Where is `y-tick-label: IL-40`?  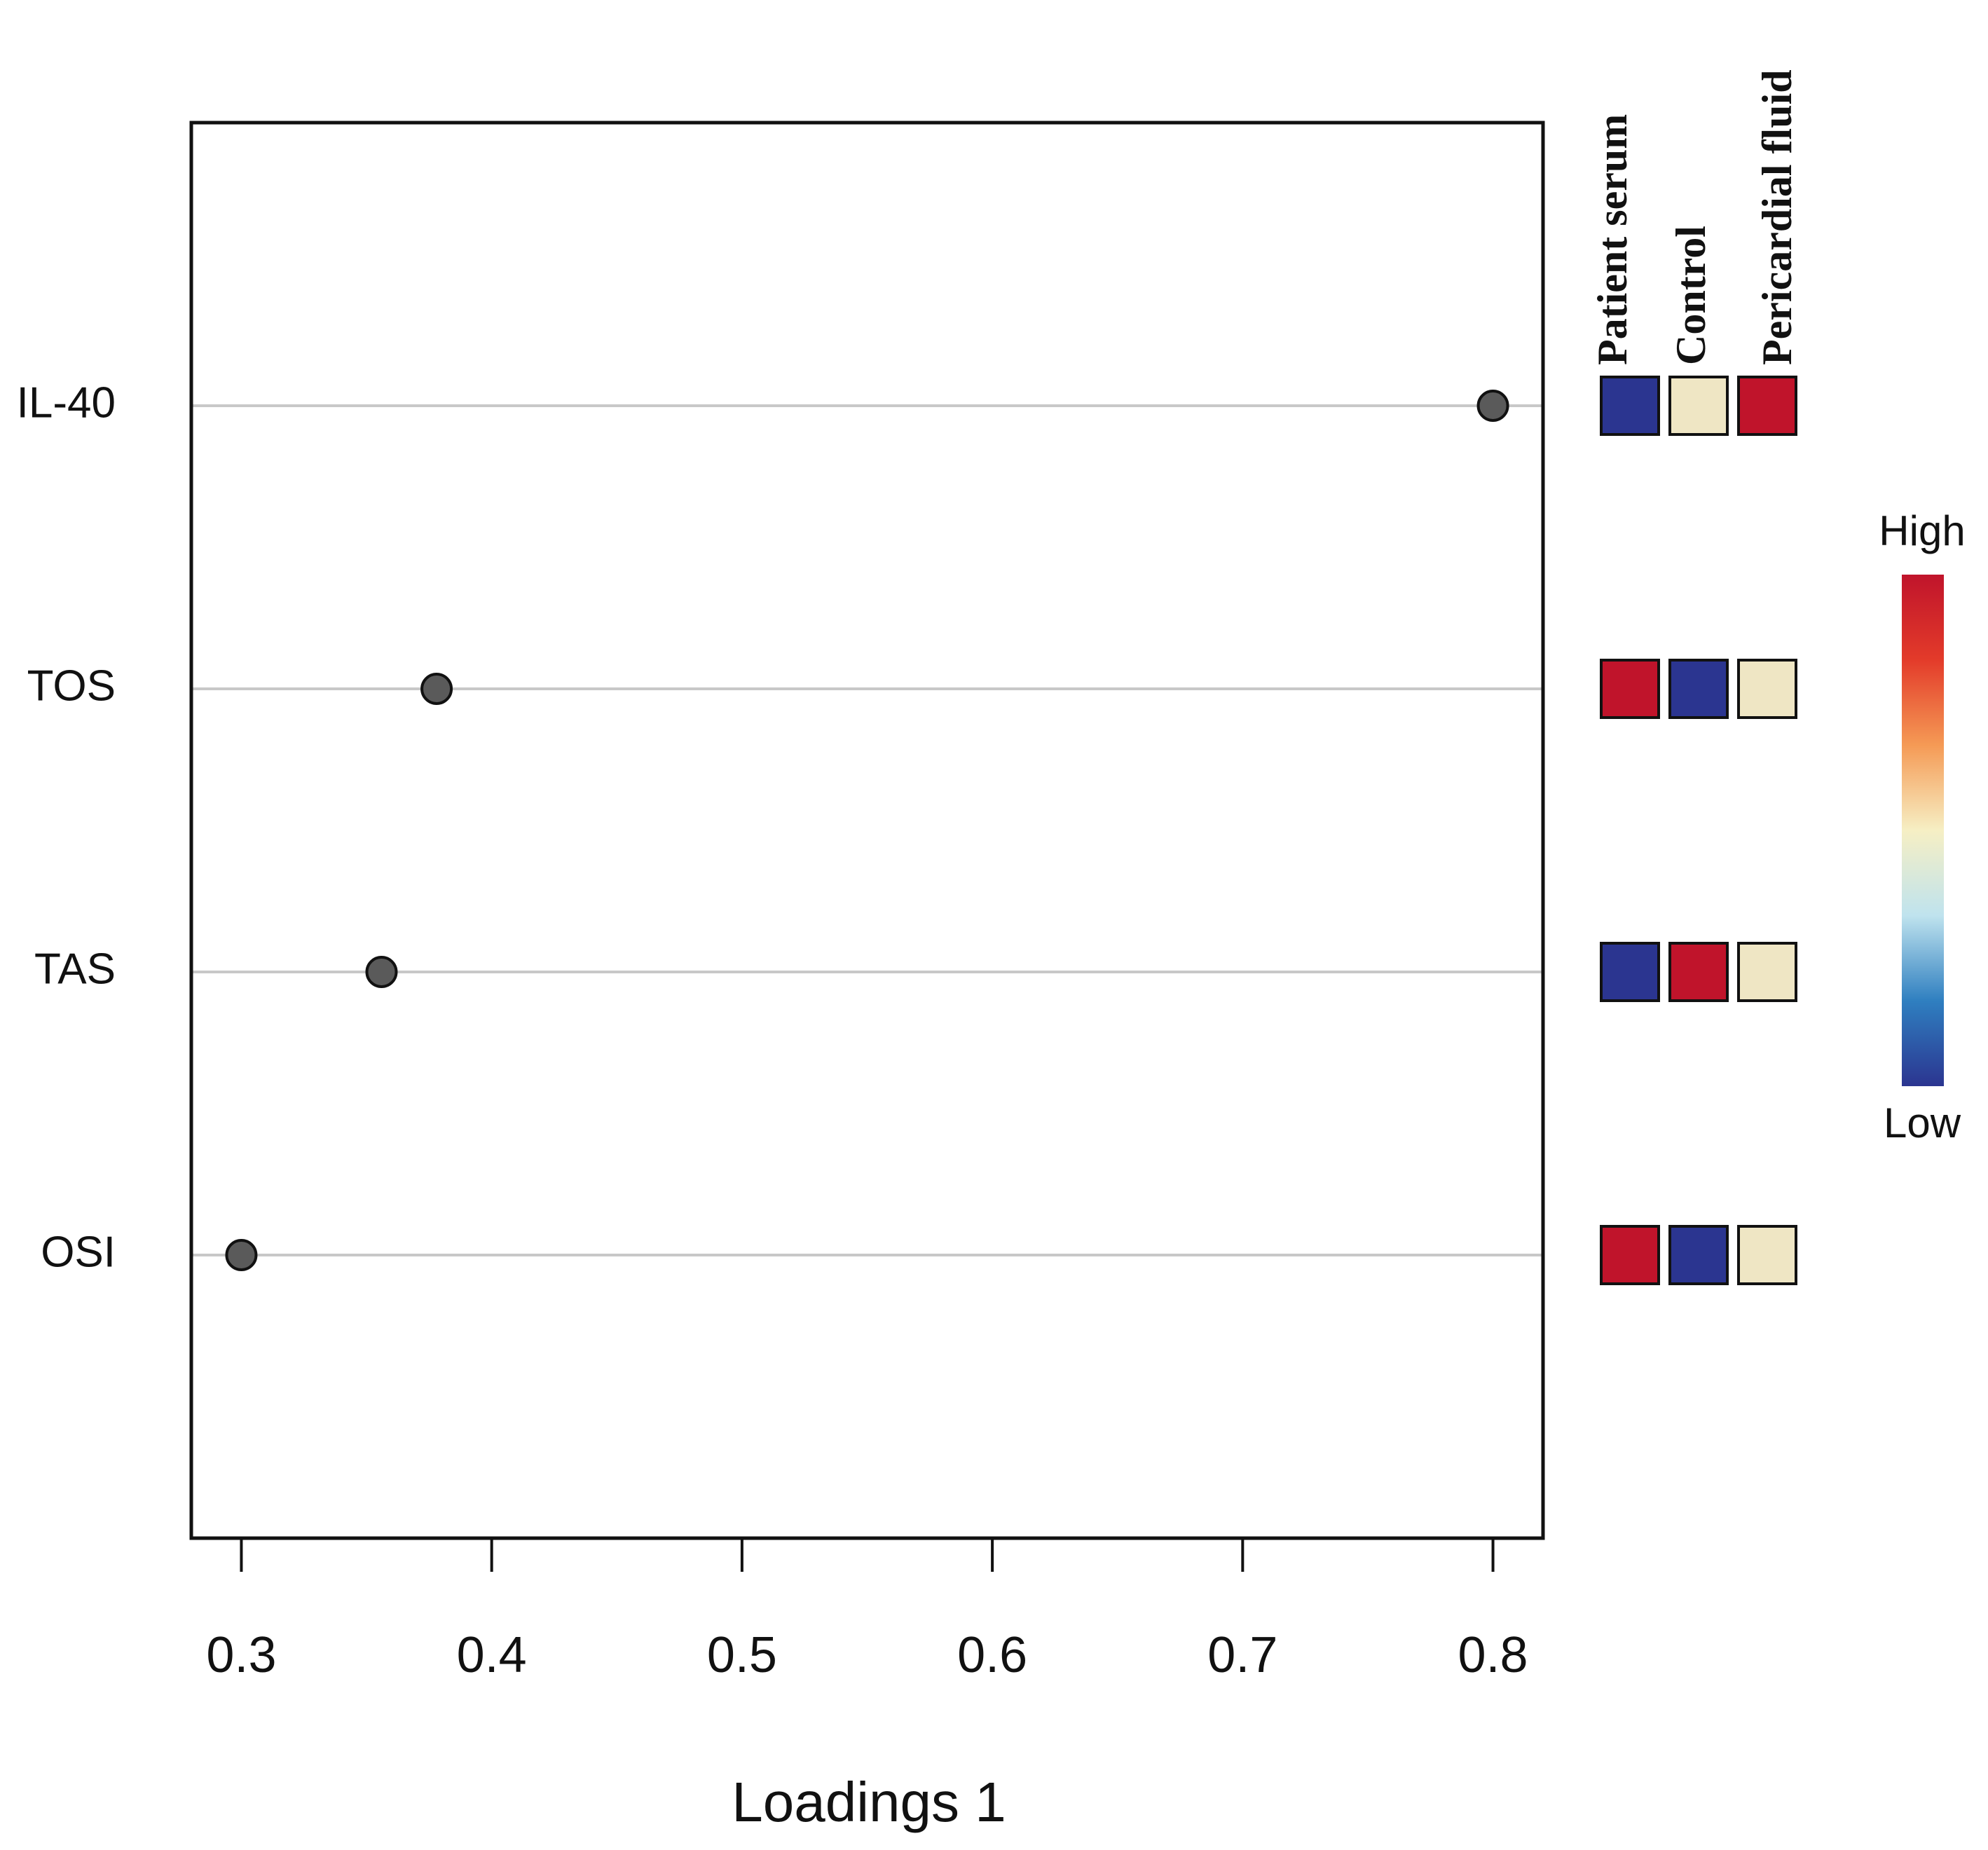
y-tick-label: IL-40 is located at coordinates (66, 403).